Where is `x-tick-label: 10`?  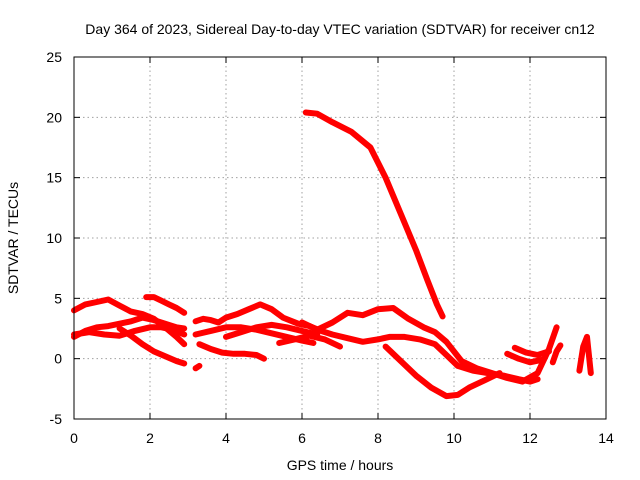 x-tick-label: 10 is located at coordinates (454, 438).